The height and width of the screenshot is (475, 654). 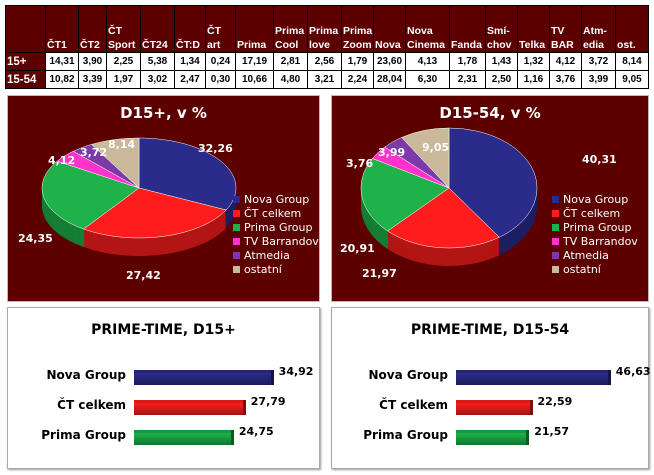 I want to click on column-header: Nova Cinema, so click(x=427, y=29).